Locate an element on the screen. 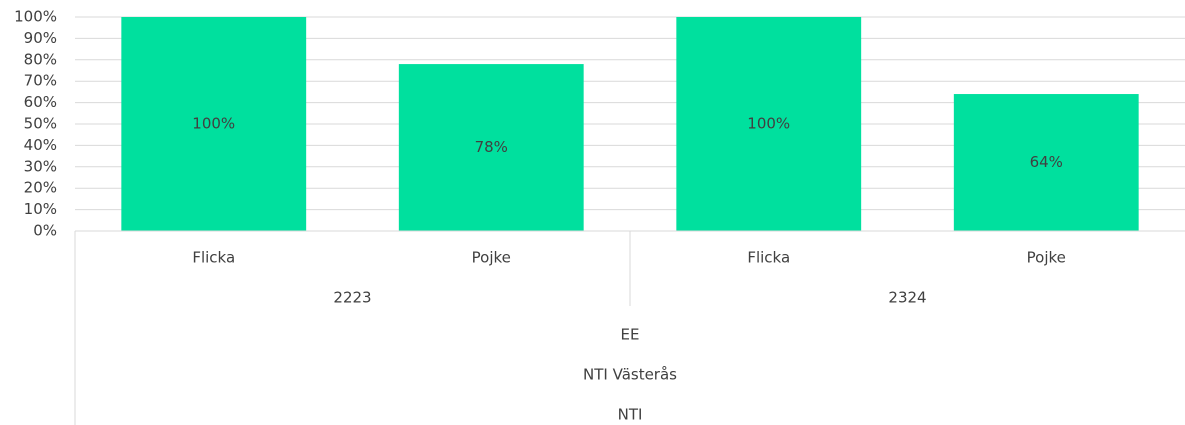 This screenshot has width=1185, height=425. level-label: NTI Västerås is located at coordinates (630, 375).